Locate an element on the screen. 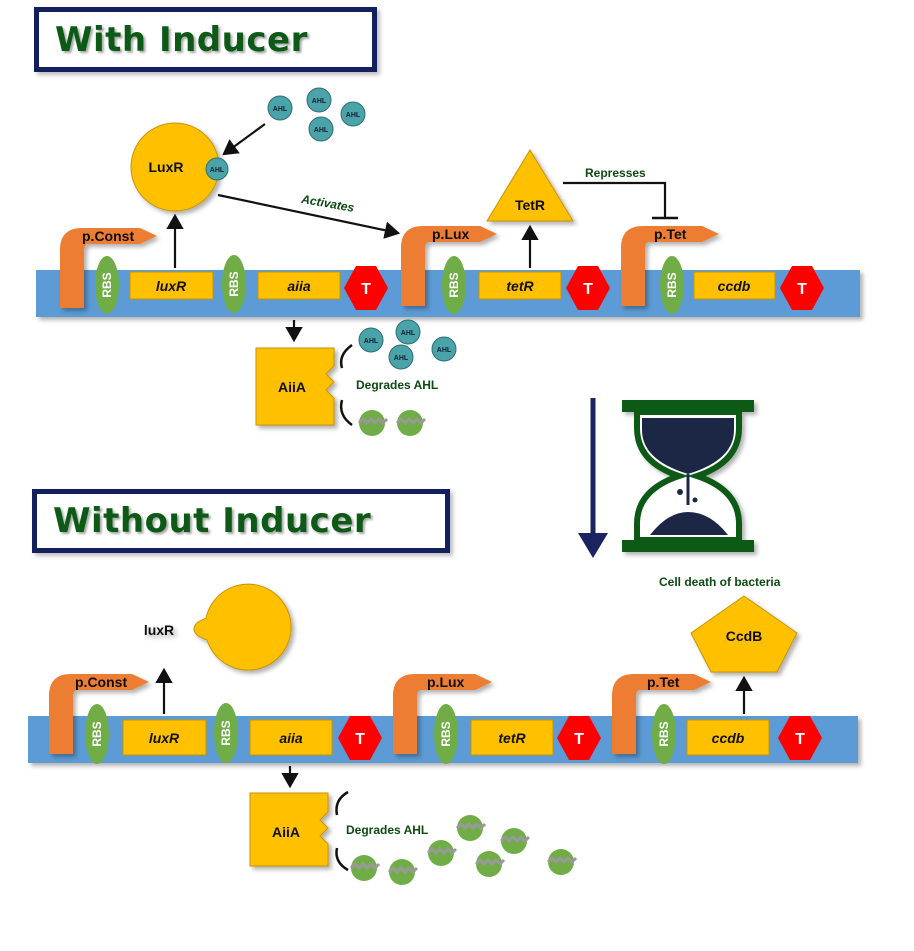  promoter-ptet-bottom: p.Tet is located at coordinates (661, 714).